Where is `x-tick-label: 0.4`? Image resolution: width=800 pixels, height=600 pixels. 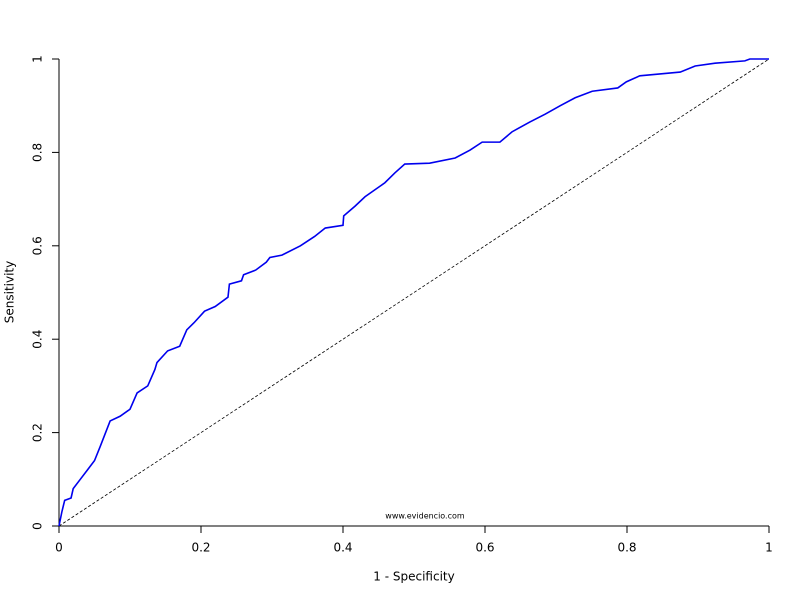 x-tick-label: 0.4 is located at coordinates (342, 548).